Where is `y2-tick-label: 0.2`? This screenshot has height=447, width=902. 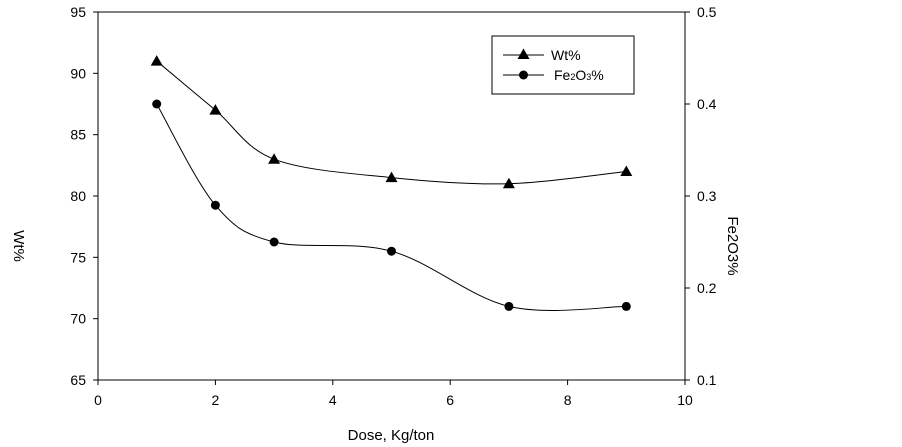 y2-tick-label: 0.2 is located at coordinates (707, 288).